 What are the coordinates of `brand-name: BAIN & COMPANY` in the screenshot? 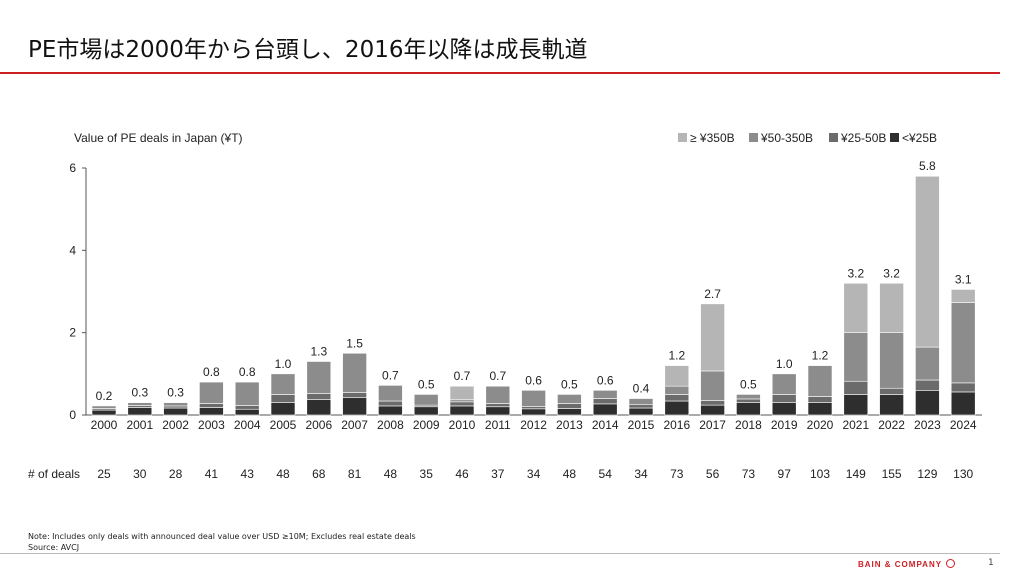 It's located at (900, 564).